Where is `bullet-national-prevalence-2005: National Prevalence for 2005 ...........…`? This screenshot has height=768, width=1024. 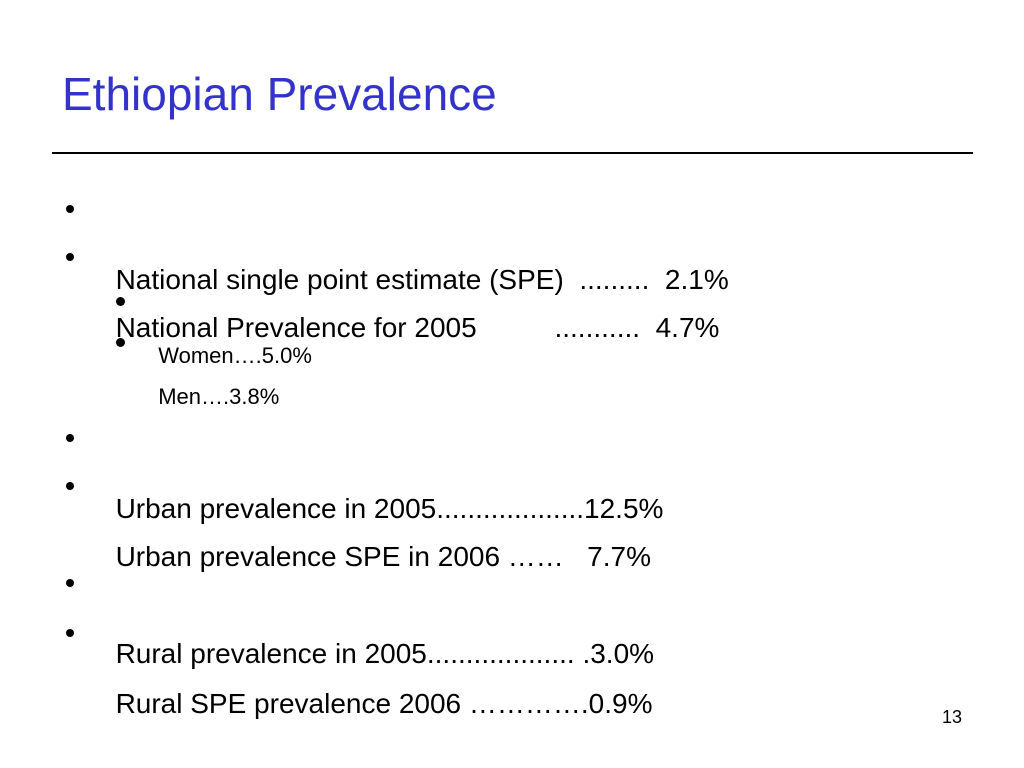 bullet-national-prevalence-2005: National Prevalence for 2005 ...........… is located at coordinates (393, 292).